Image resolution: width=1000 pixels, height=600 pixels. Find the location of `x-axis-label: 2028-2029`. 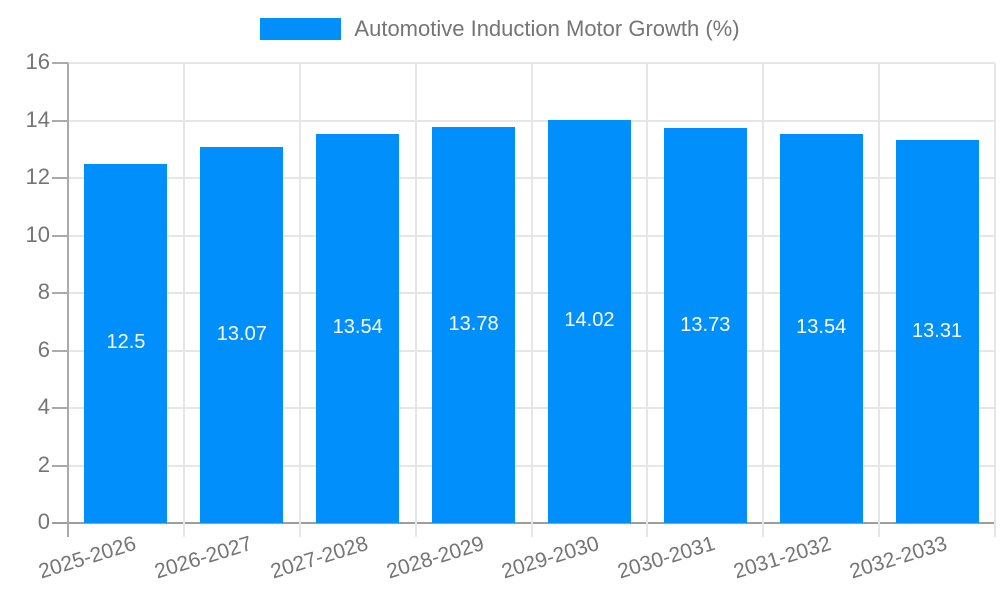

x-axis-label: 2028-2029 is located at coordinates (435, 558).